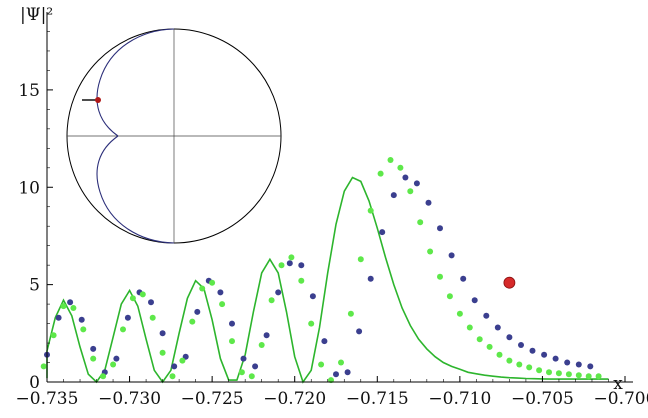  I want to click on x-tick-label: −0.735, so click(47, 399).